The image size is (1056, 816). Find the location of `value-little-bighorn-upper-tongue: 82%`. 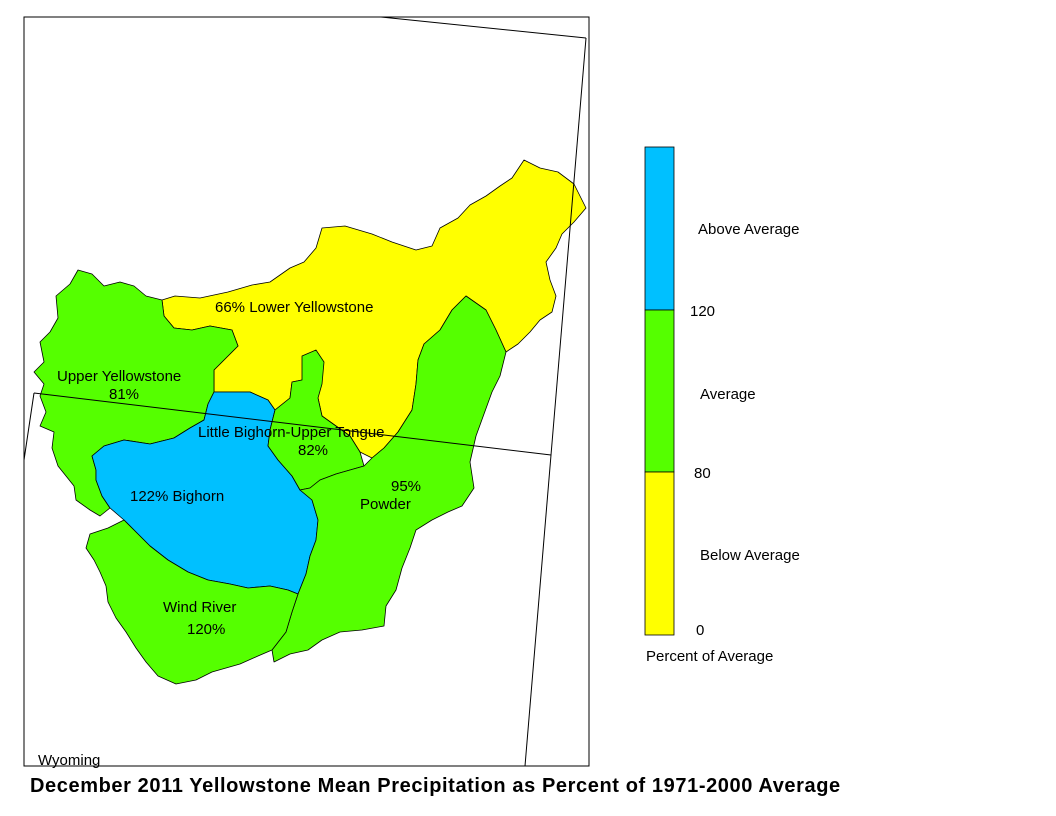

value-little-bighorn-upper-tongue: 82% is located at coordinates (313, 450).